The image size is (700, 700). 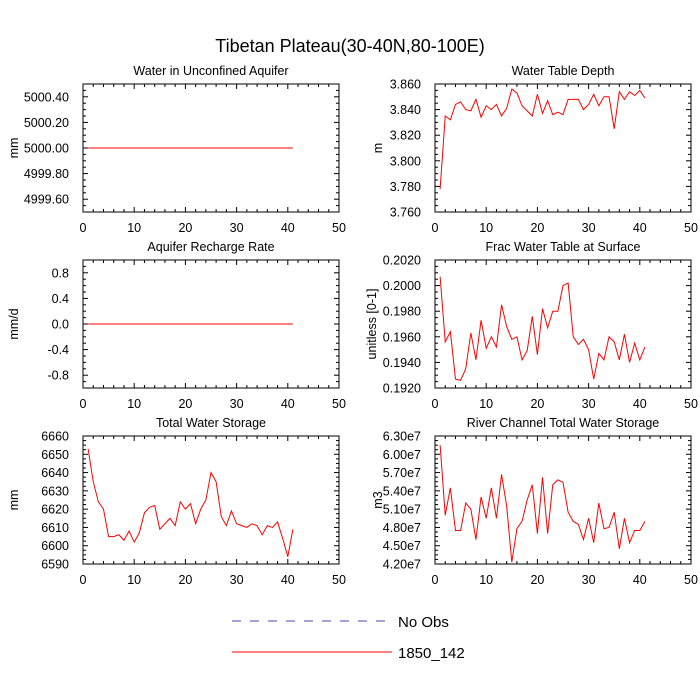 I want to click on y-tick-label: 6590, so click(x=55, y=565).